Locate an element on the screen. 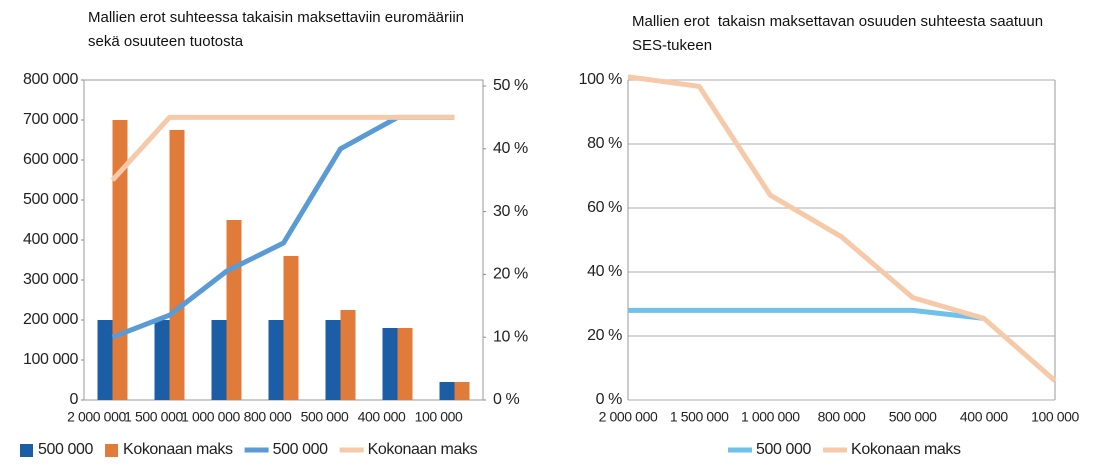 The width and height of the screenshot is (1094, 464). y2-tick-label: 50 % is located at coordinates (510, 85).